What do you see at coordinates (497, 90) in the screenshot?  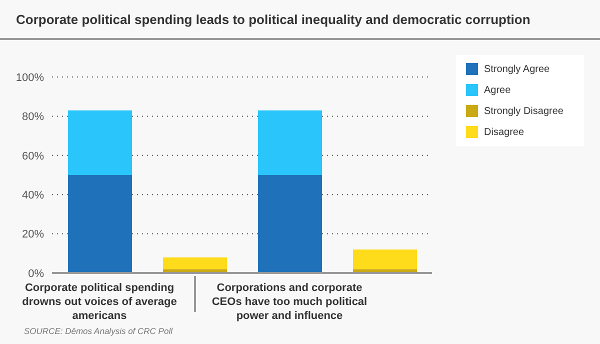 I see `legend-label: Agree` at bounding box center [497, 90].